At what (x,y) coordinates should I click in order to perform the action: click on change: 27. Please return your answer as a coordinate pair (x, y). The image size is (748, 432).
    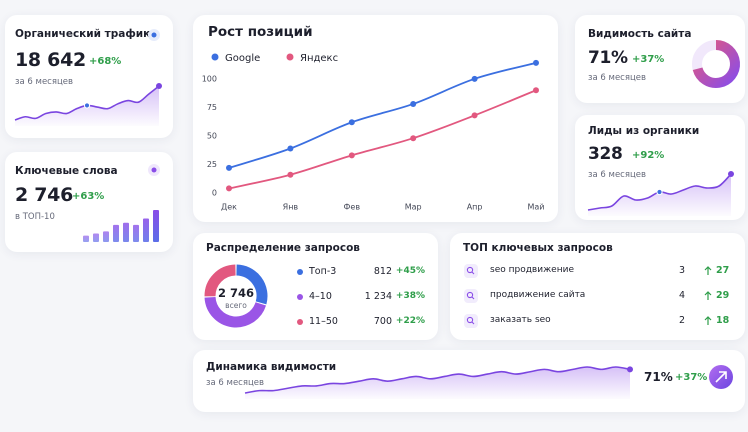
    Looking at the image, I should click on (723, 270).